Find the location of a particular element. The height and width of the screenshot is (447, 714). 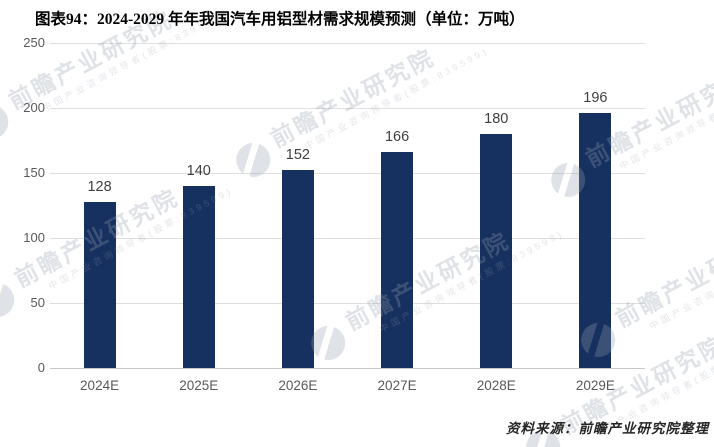

y-tick-label: 50 is located at coordinates (37, 302).